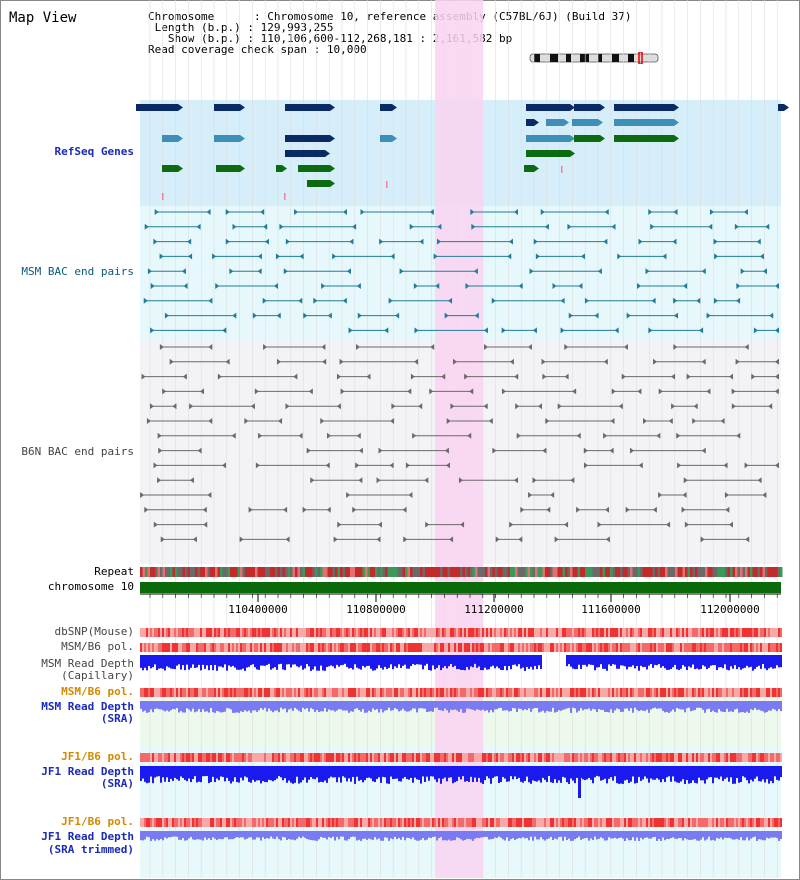  What do you see at coordinates (77, 271) in the screenshot?
I see `track-label-msm-bac: MSM BAC end pairs` at bounding box center [77, 271].